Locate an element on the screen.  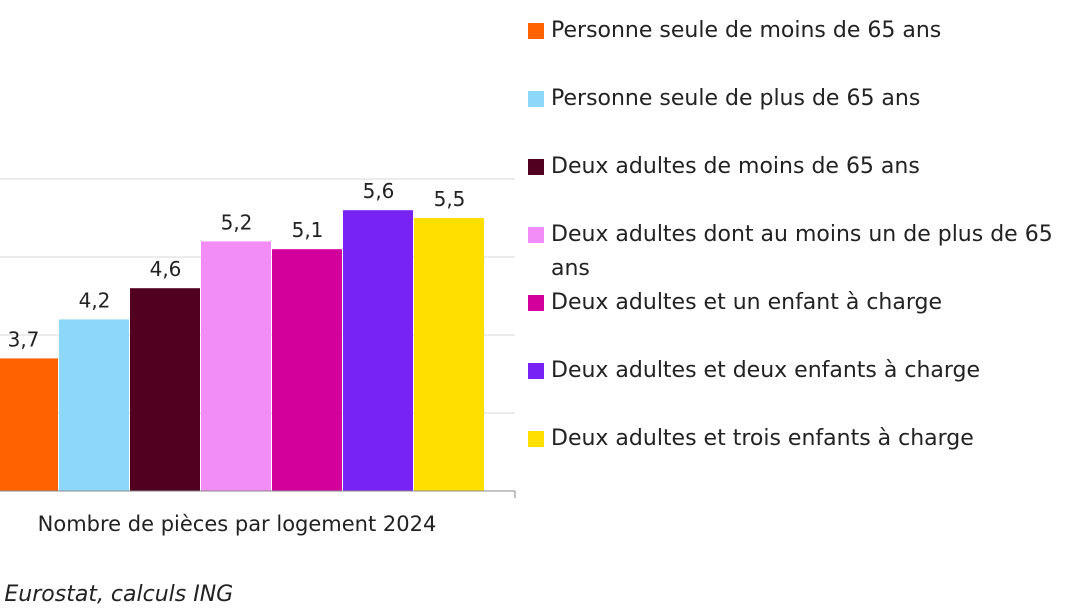
legend-item: Deux adultes et trois enfants à charge is located at coordinates (804, 439).